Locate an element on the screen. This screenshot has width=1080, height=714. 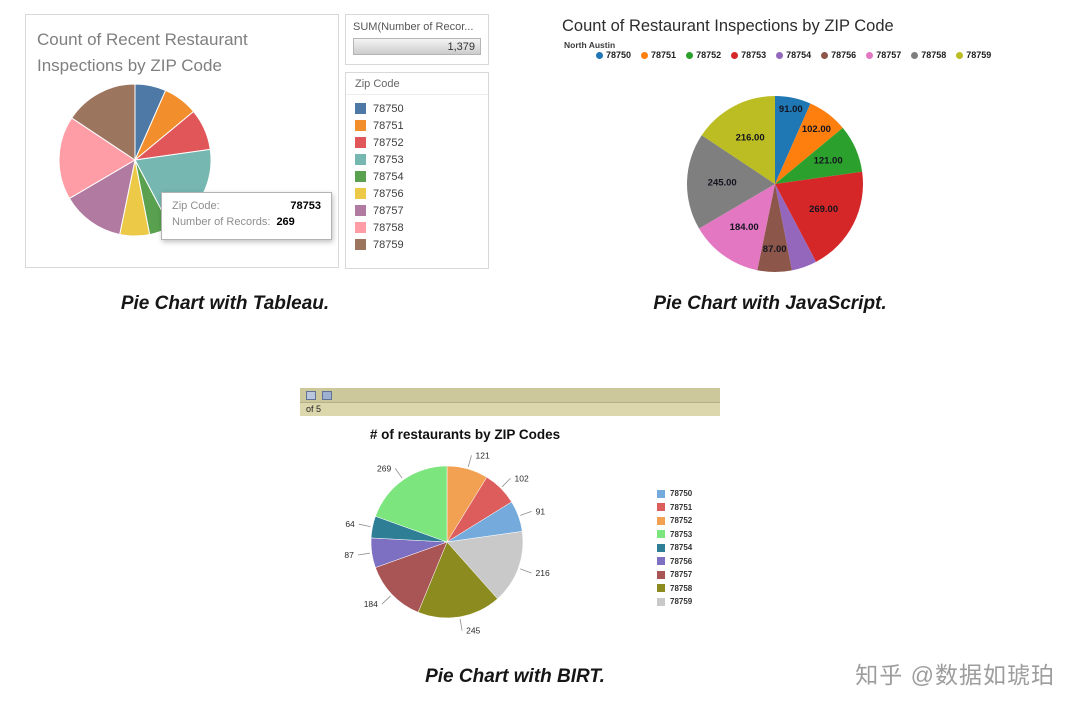
legend-label: 78751 is located at coordinates (388, 125).